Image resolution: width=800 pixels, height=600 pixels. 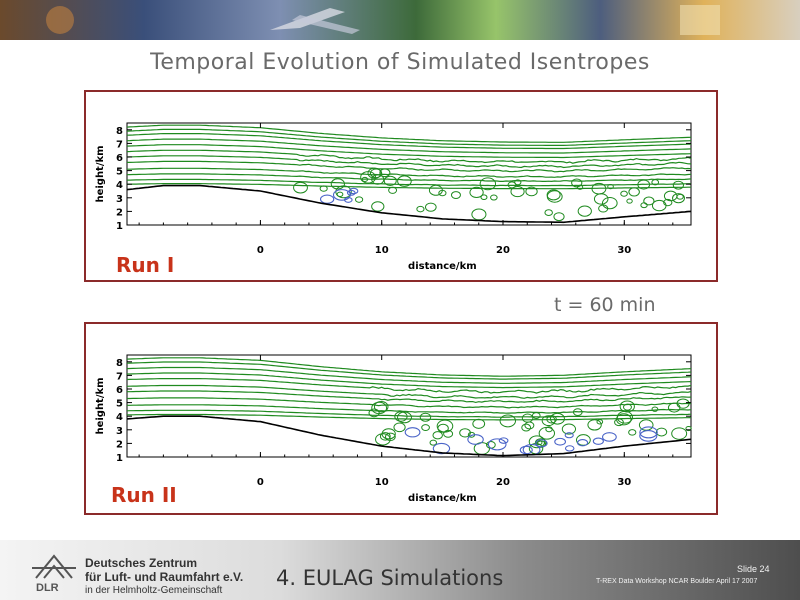 What do you see at coordinates (119, 444) in the screenshot?
I see `y-tick-label: 2` at bounding box center [119, 444].